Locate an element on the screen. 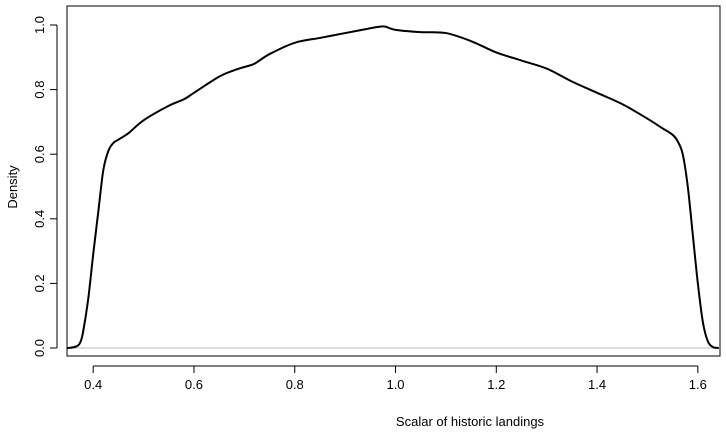 This screenshot has width=726, height=435. y-tick-label: 0.6 is located at coordinates (39, 154).